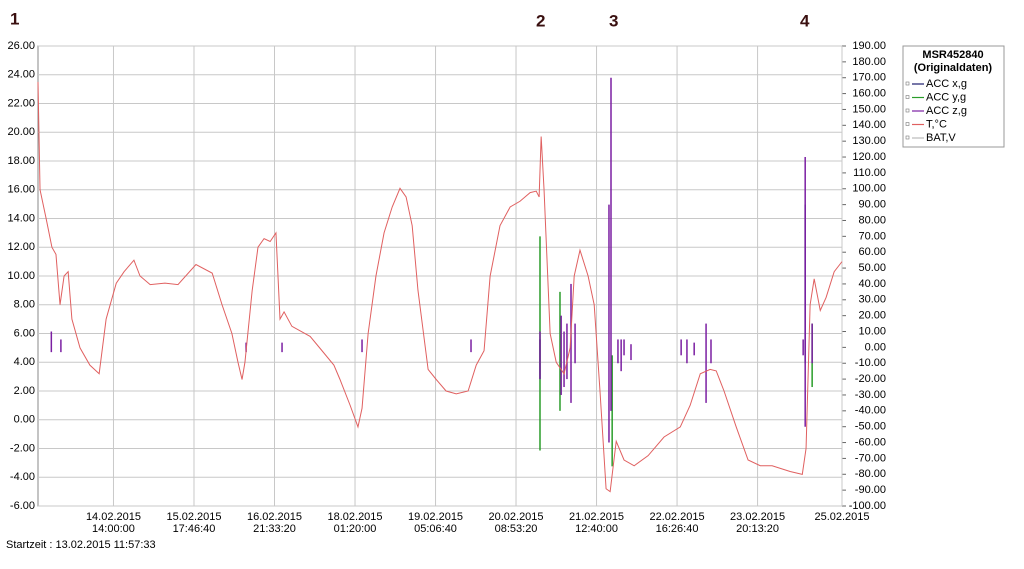  What do you see at coordinates (869, 141) in the screenshot?
I see `y2-tick-label: 130.00` at bounding box center [869, 141].